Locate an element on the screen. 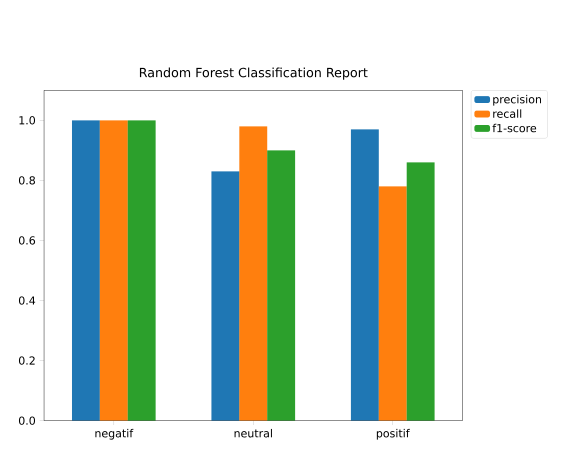  legend-label: precision is located at coordinates (517, 100).